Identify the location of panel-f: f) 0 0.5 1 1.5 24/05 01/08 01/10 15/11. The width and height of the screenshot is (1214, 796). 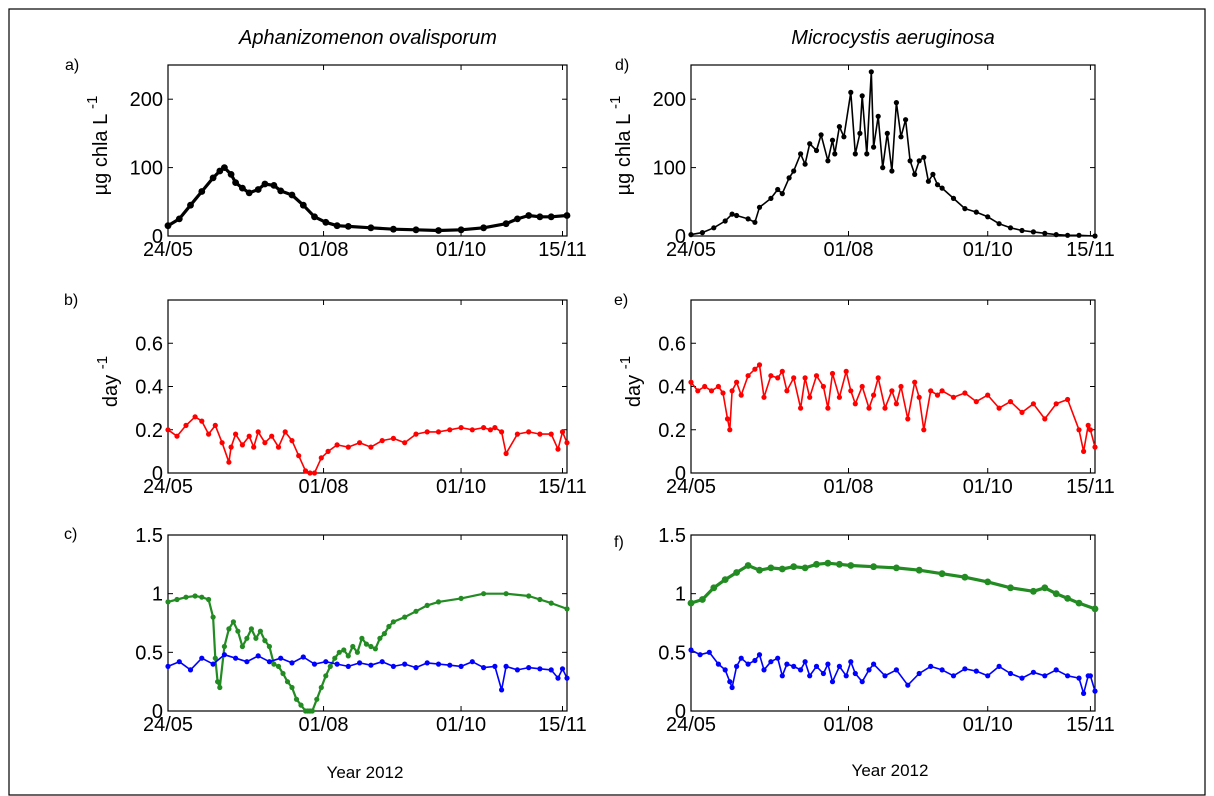
(864, 630).